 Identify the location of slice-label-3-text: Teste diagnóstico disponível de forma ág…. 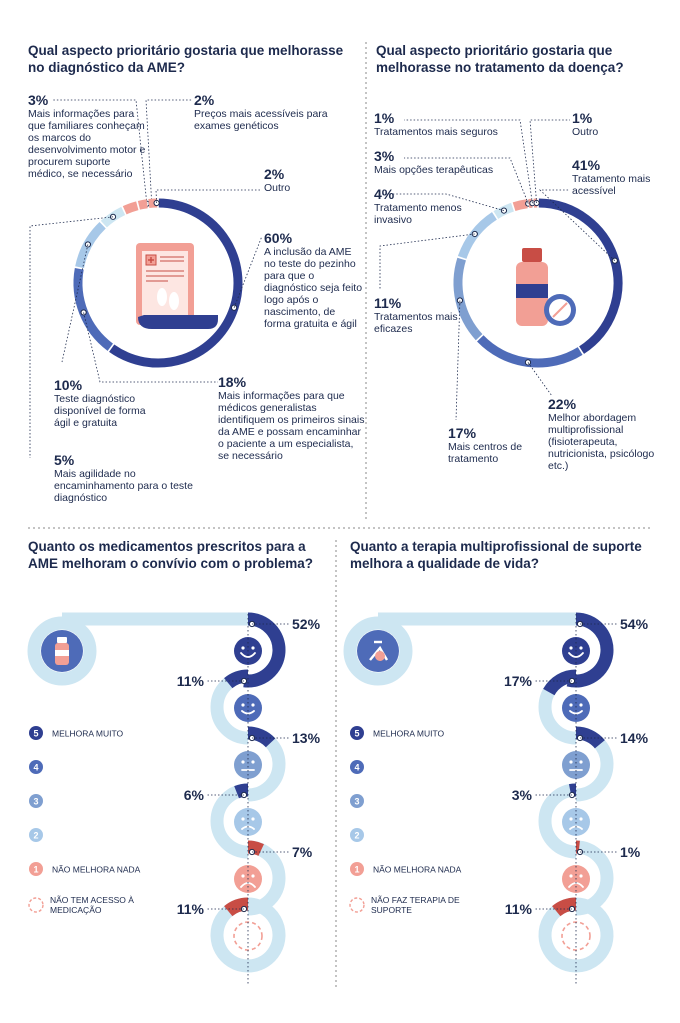
(109, 411).